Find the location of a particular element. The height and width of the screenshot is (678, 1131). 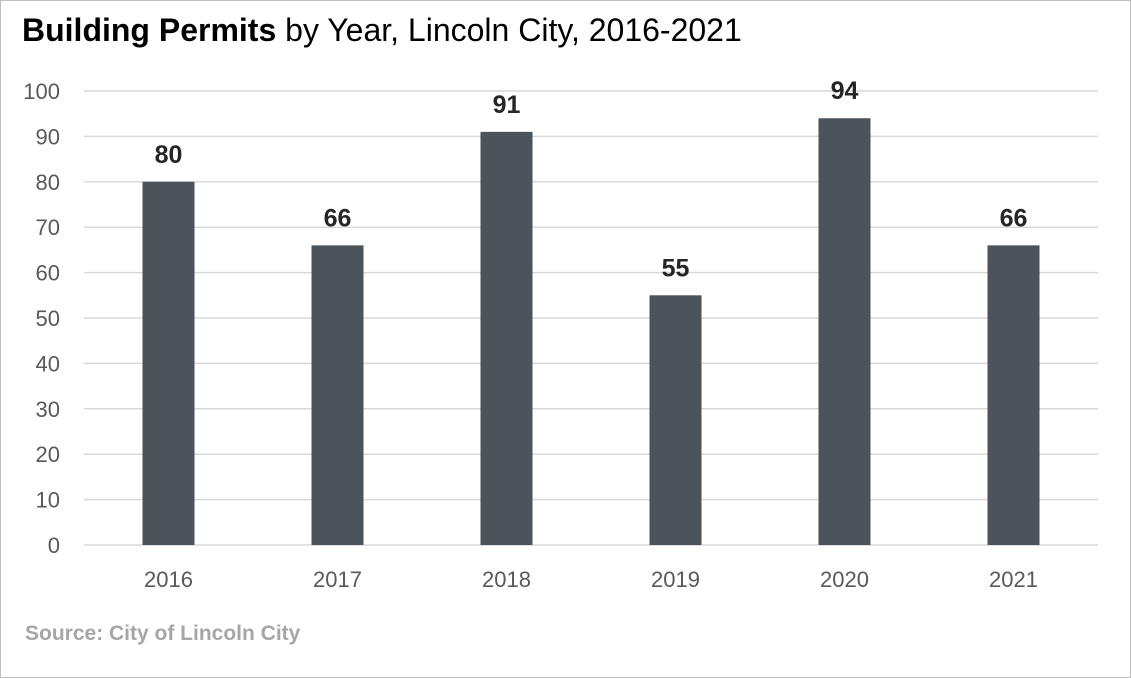

y-tick-label: 100 is located at coordinates (41, 91).